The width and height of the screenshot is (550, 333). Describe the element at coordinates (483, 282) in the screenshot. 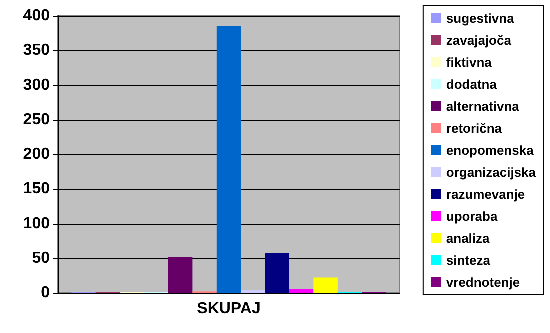

I see `legend-label: vrednotenje` at that location.